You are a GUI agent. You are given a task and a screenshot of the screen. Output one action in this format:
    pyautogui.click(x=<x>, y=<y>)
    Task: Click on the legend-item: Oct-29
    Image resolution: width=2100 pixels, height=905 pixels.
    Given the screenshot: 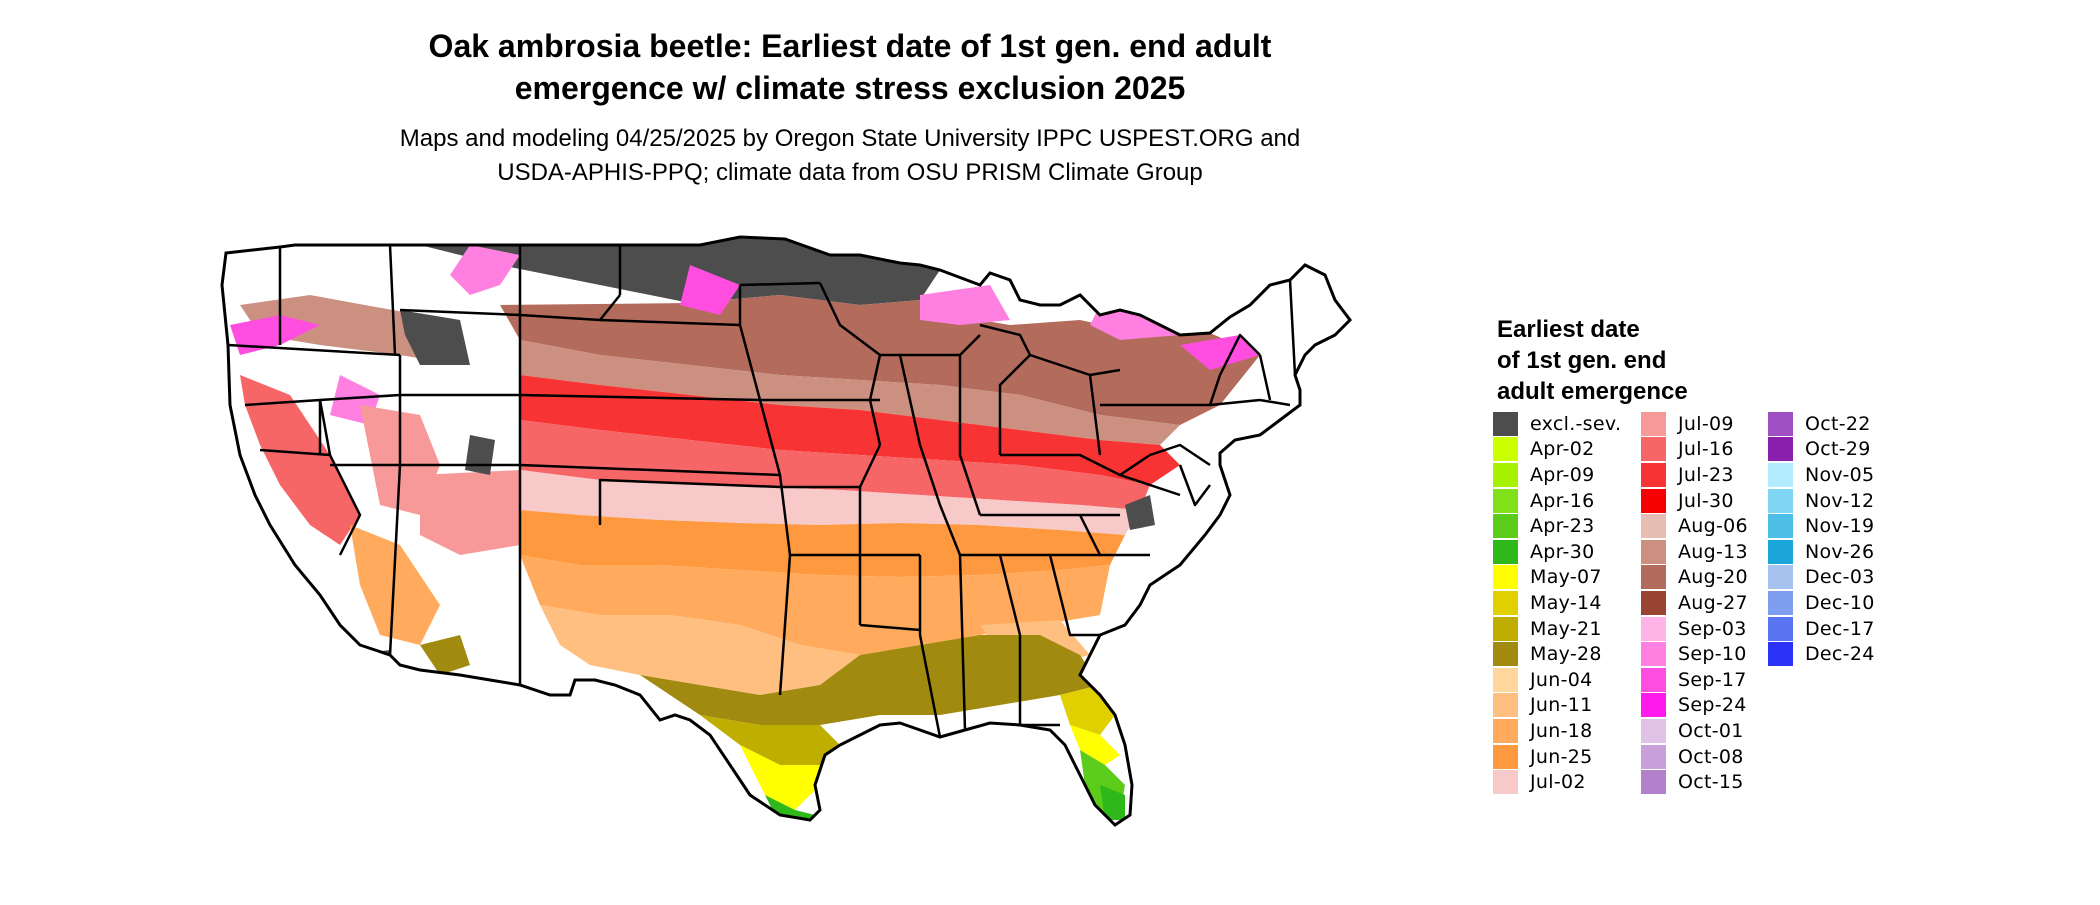 What is the action you would take?
    pyautogui.click(x=1821, y=450)
    